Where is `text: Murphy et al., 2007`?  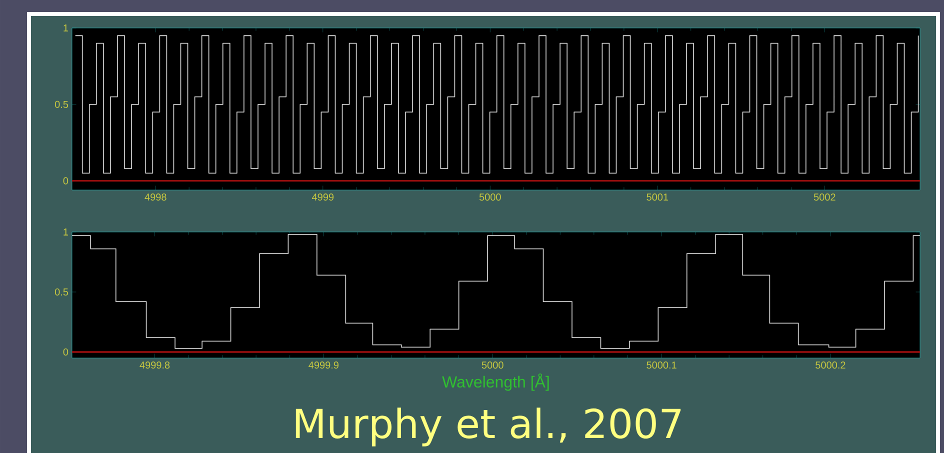
text: Murphy et al., 2007 is located at coordinates (488, 427).